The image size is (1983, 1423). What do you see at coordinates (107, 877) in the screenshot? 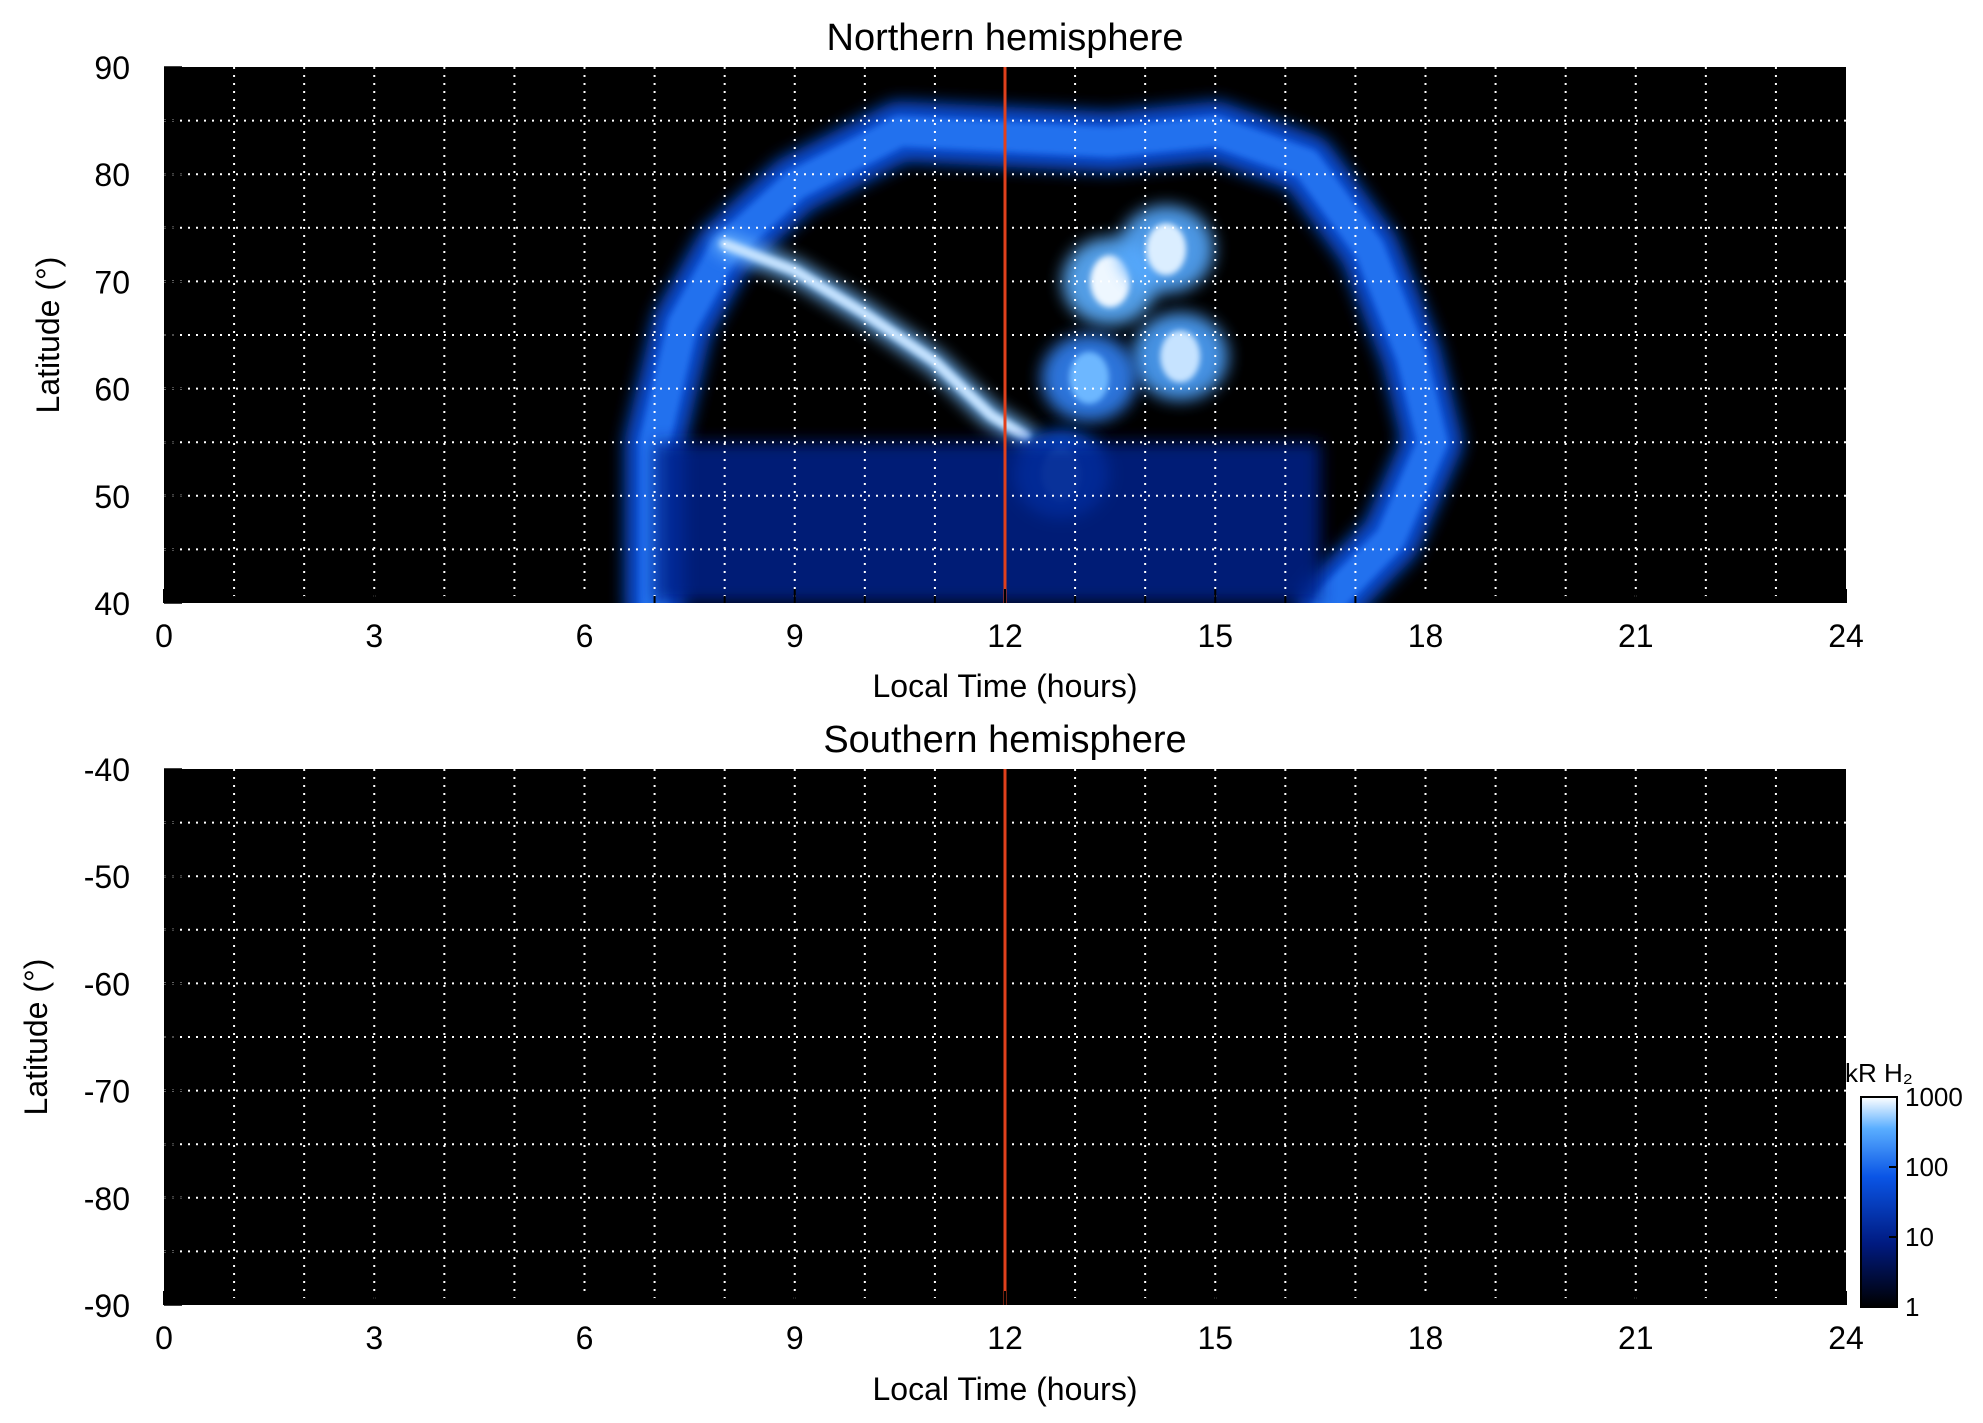
I see `y-tick-label: -50` at bounding box center [107, 877].